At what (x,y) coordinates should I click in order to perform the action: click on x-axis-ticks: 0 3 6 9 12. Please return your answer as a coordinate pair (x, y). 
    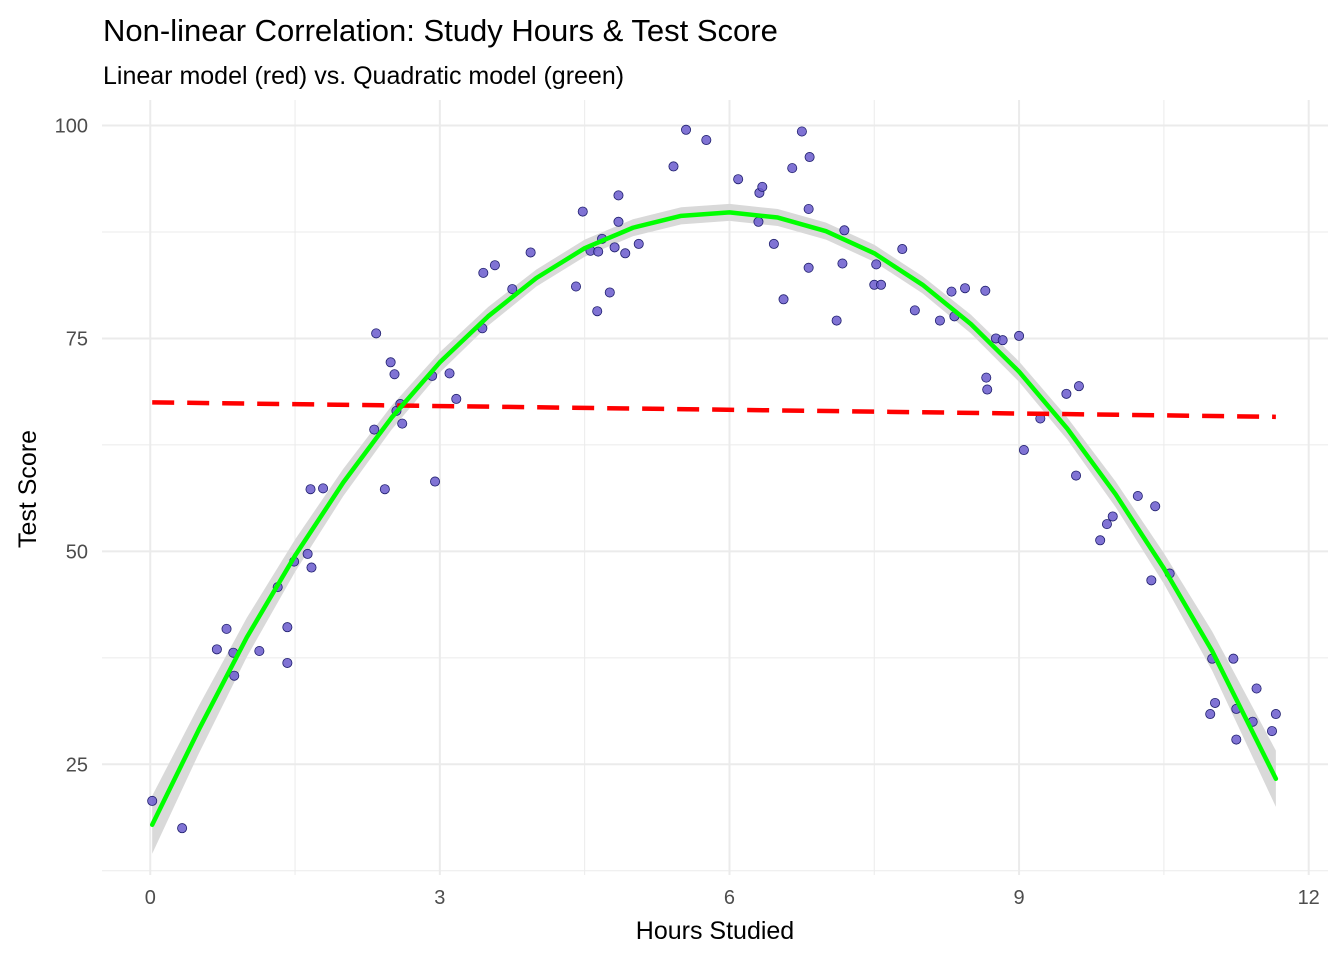
    Looking at the image, I should click on (732, 898).